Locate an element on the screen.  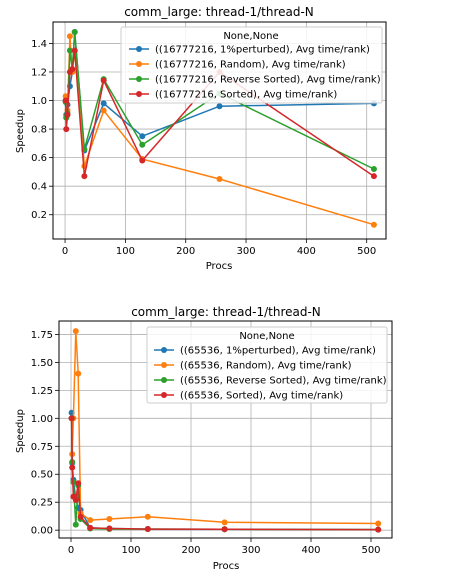
legend-label: ((65536, Random), Avg time/rank) is located at coordinates (266, 366).